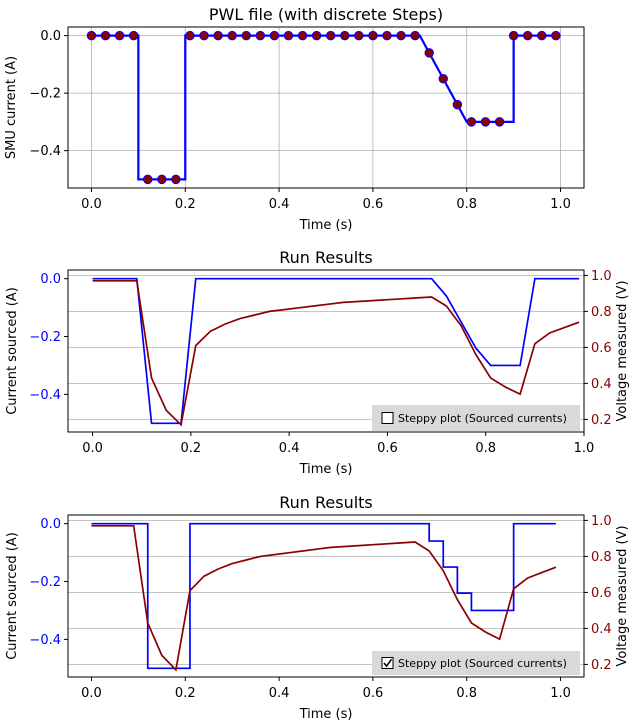 This screenshot has width=632, height=726. Describe the element at coordinates (601, 665) in the screenshot. I see `y2-tick-label: 0.2` at that location.